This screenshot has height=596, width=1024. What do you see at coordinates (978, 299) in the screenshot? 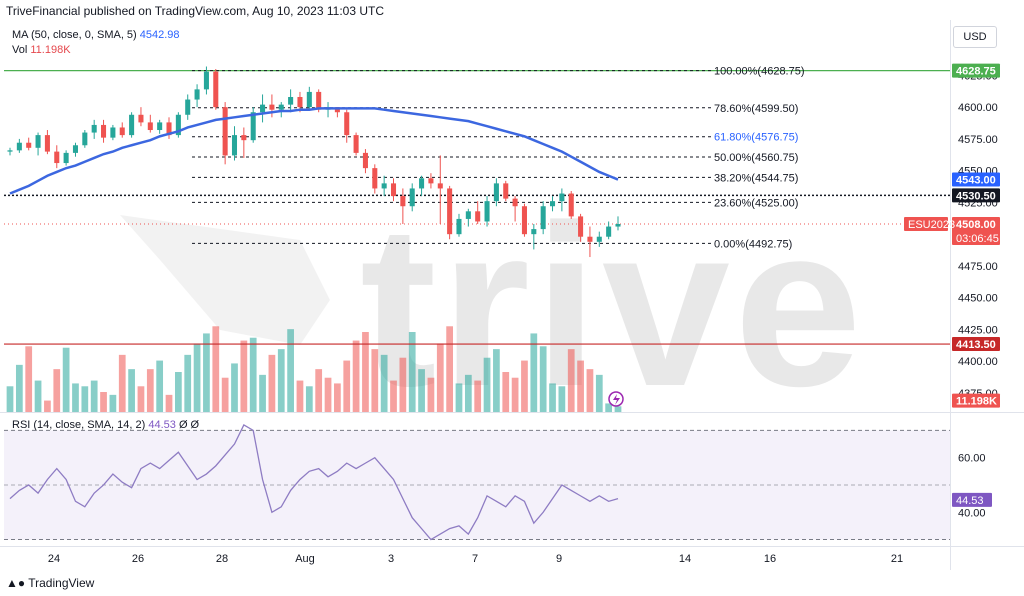
I see `price-tick-label: 4450.00` at bounding box center [978, 299].